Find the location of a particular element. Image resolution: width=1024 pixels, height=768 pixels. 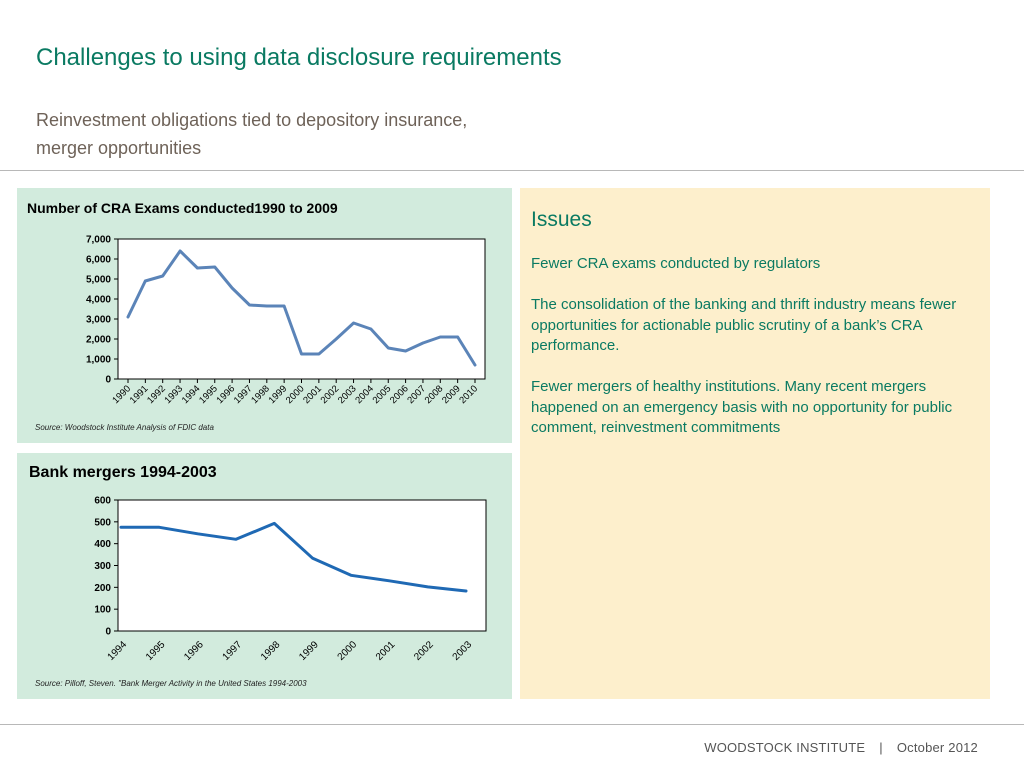

y-tick-label: 200 is located at coordinates (102, 588).